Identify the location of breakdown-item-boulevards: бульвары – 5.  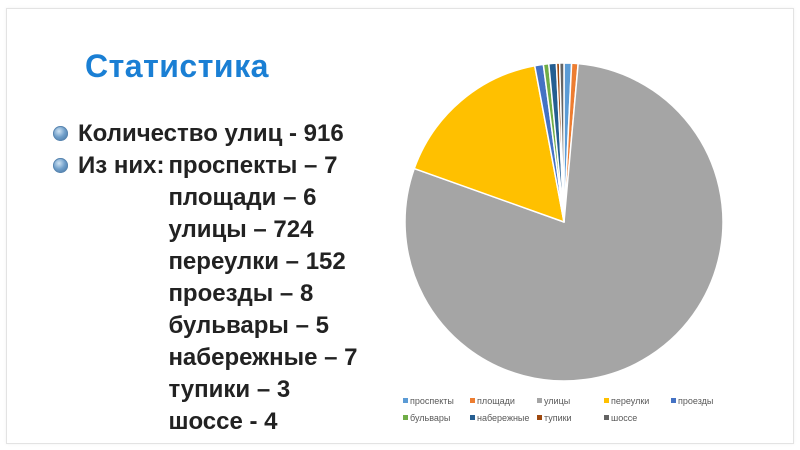
(248, 325).